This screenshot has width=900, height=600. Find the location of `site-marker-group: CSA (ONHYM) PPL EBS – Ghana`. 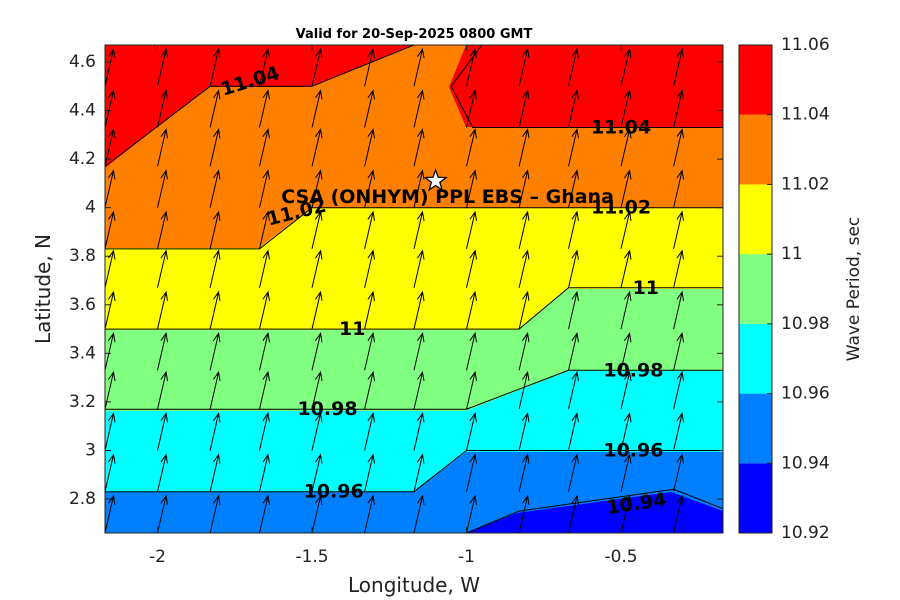

site-marker-group: CSA (ONHYM) PPL EBS – Ghana is located at coordinates (447, 188).